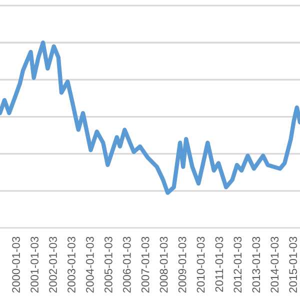 The image size is (300, 300). What do you see at coordinates (274, 264) in the screenshot?
I see `x-tick-label: 2014-01-03` at bounding box center [274, 264].